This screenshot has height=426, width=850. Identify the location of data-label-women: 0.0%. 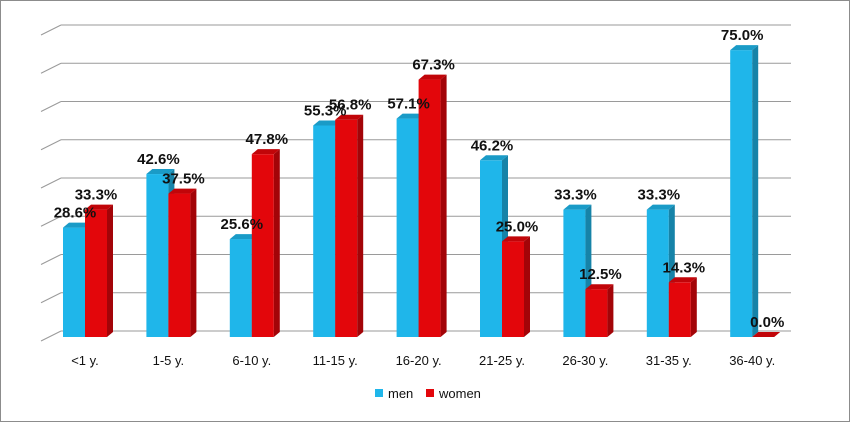
(767, 322).